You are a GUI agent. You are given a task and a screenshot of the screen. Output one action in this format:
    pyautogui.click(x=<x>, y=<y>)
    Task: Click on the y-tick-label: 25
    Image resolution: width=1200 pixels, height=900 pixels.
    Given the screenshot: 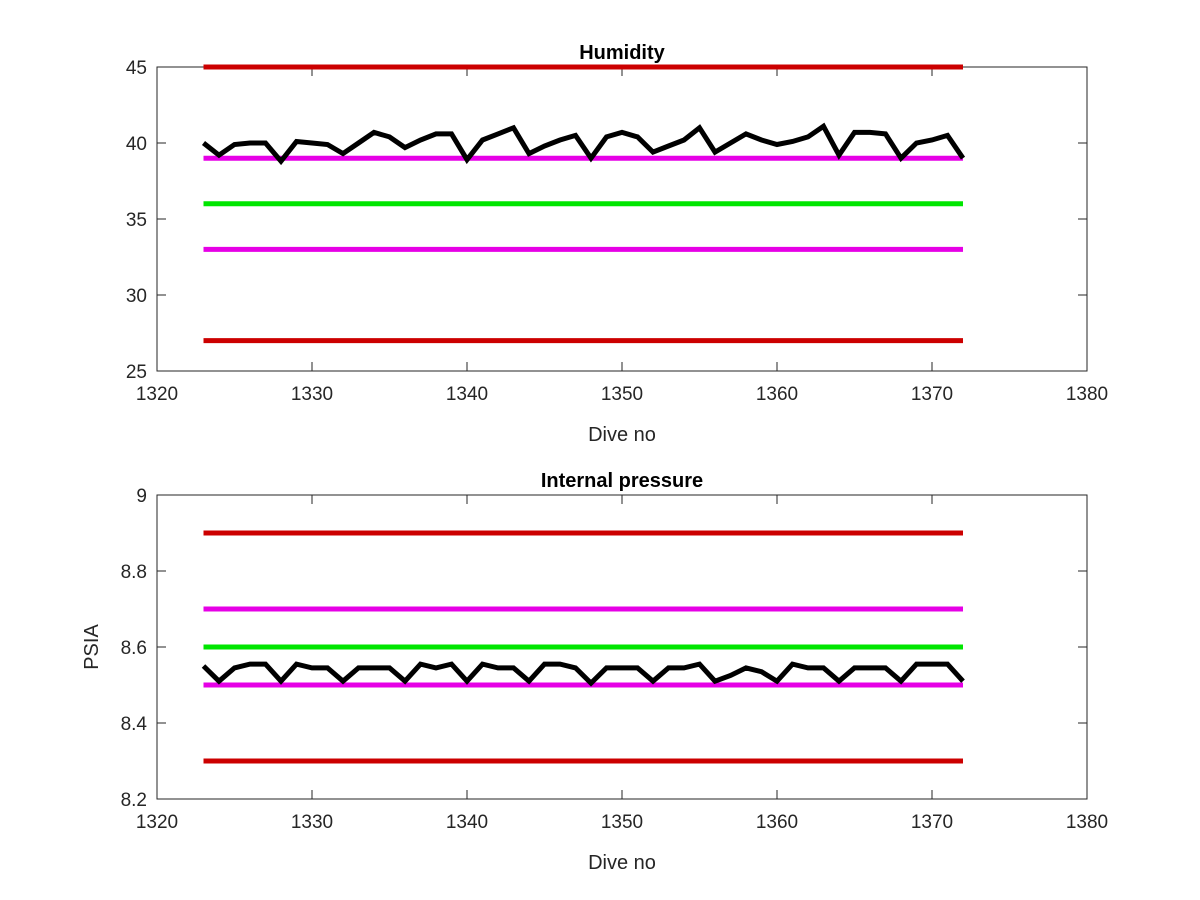 What is the action you would take?
    pyautogui.click(x=136, y=372)
    